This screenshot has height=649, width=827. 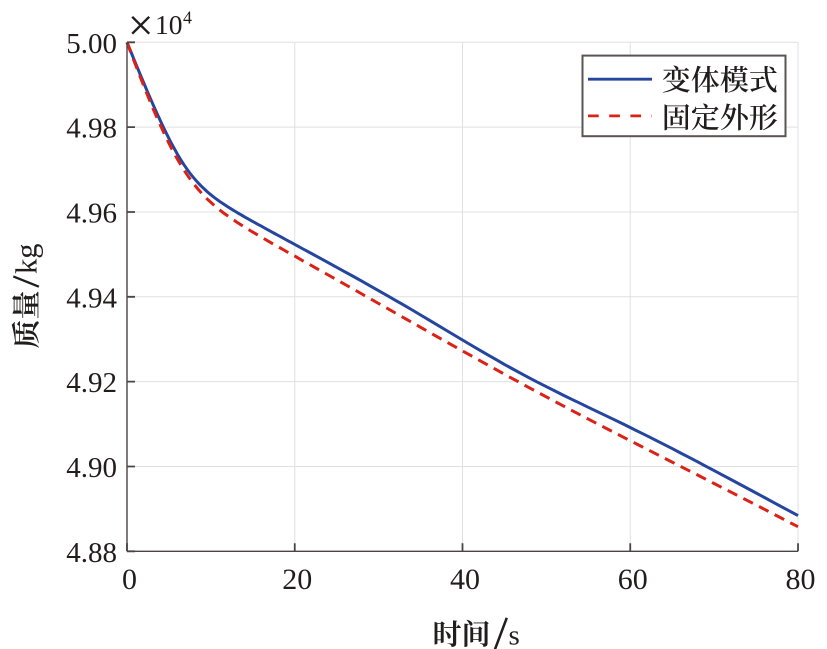 I want to click on svg-text: kg, so click(x=27, y=259).